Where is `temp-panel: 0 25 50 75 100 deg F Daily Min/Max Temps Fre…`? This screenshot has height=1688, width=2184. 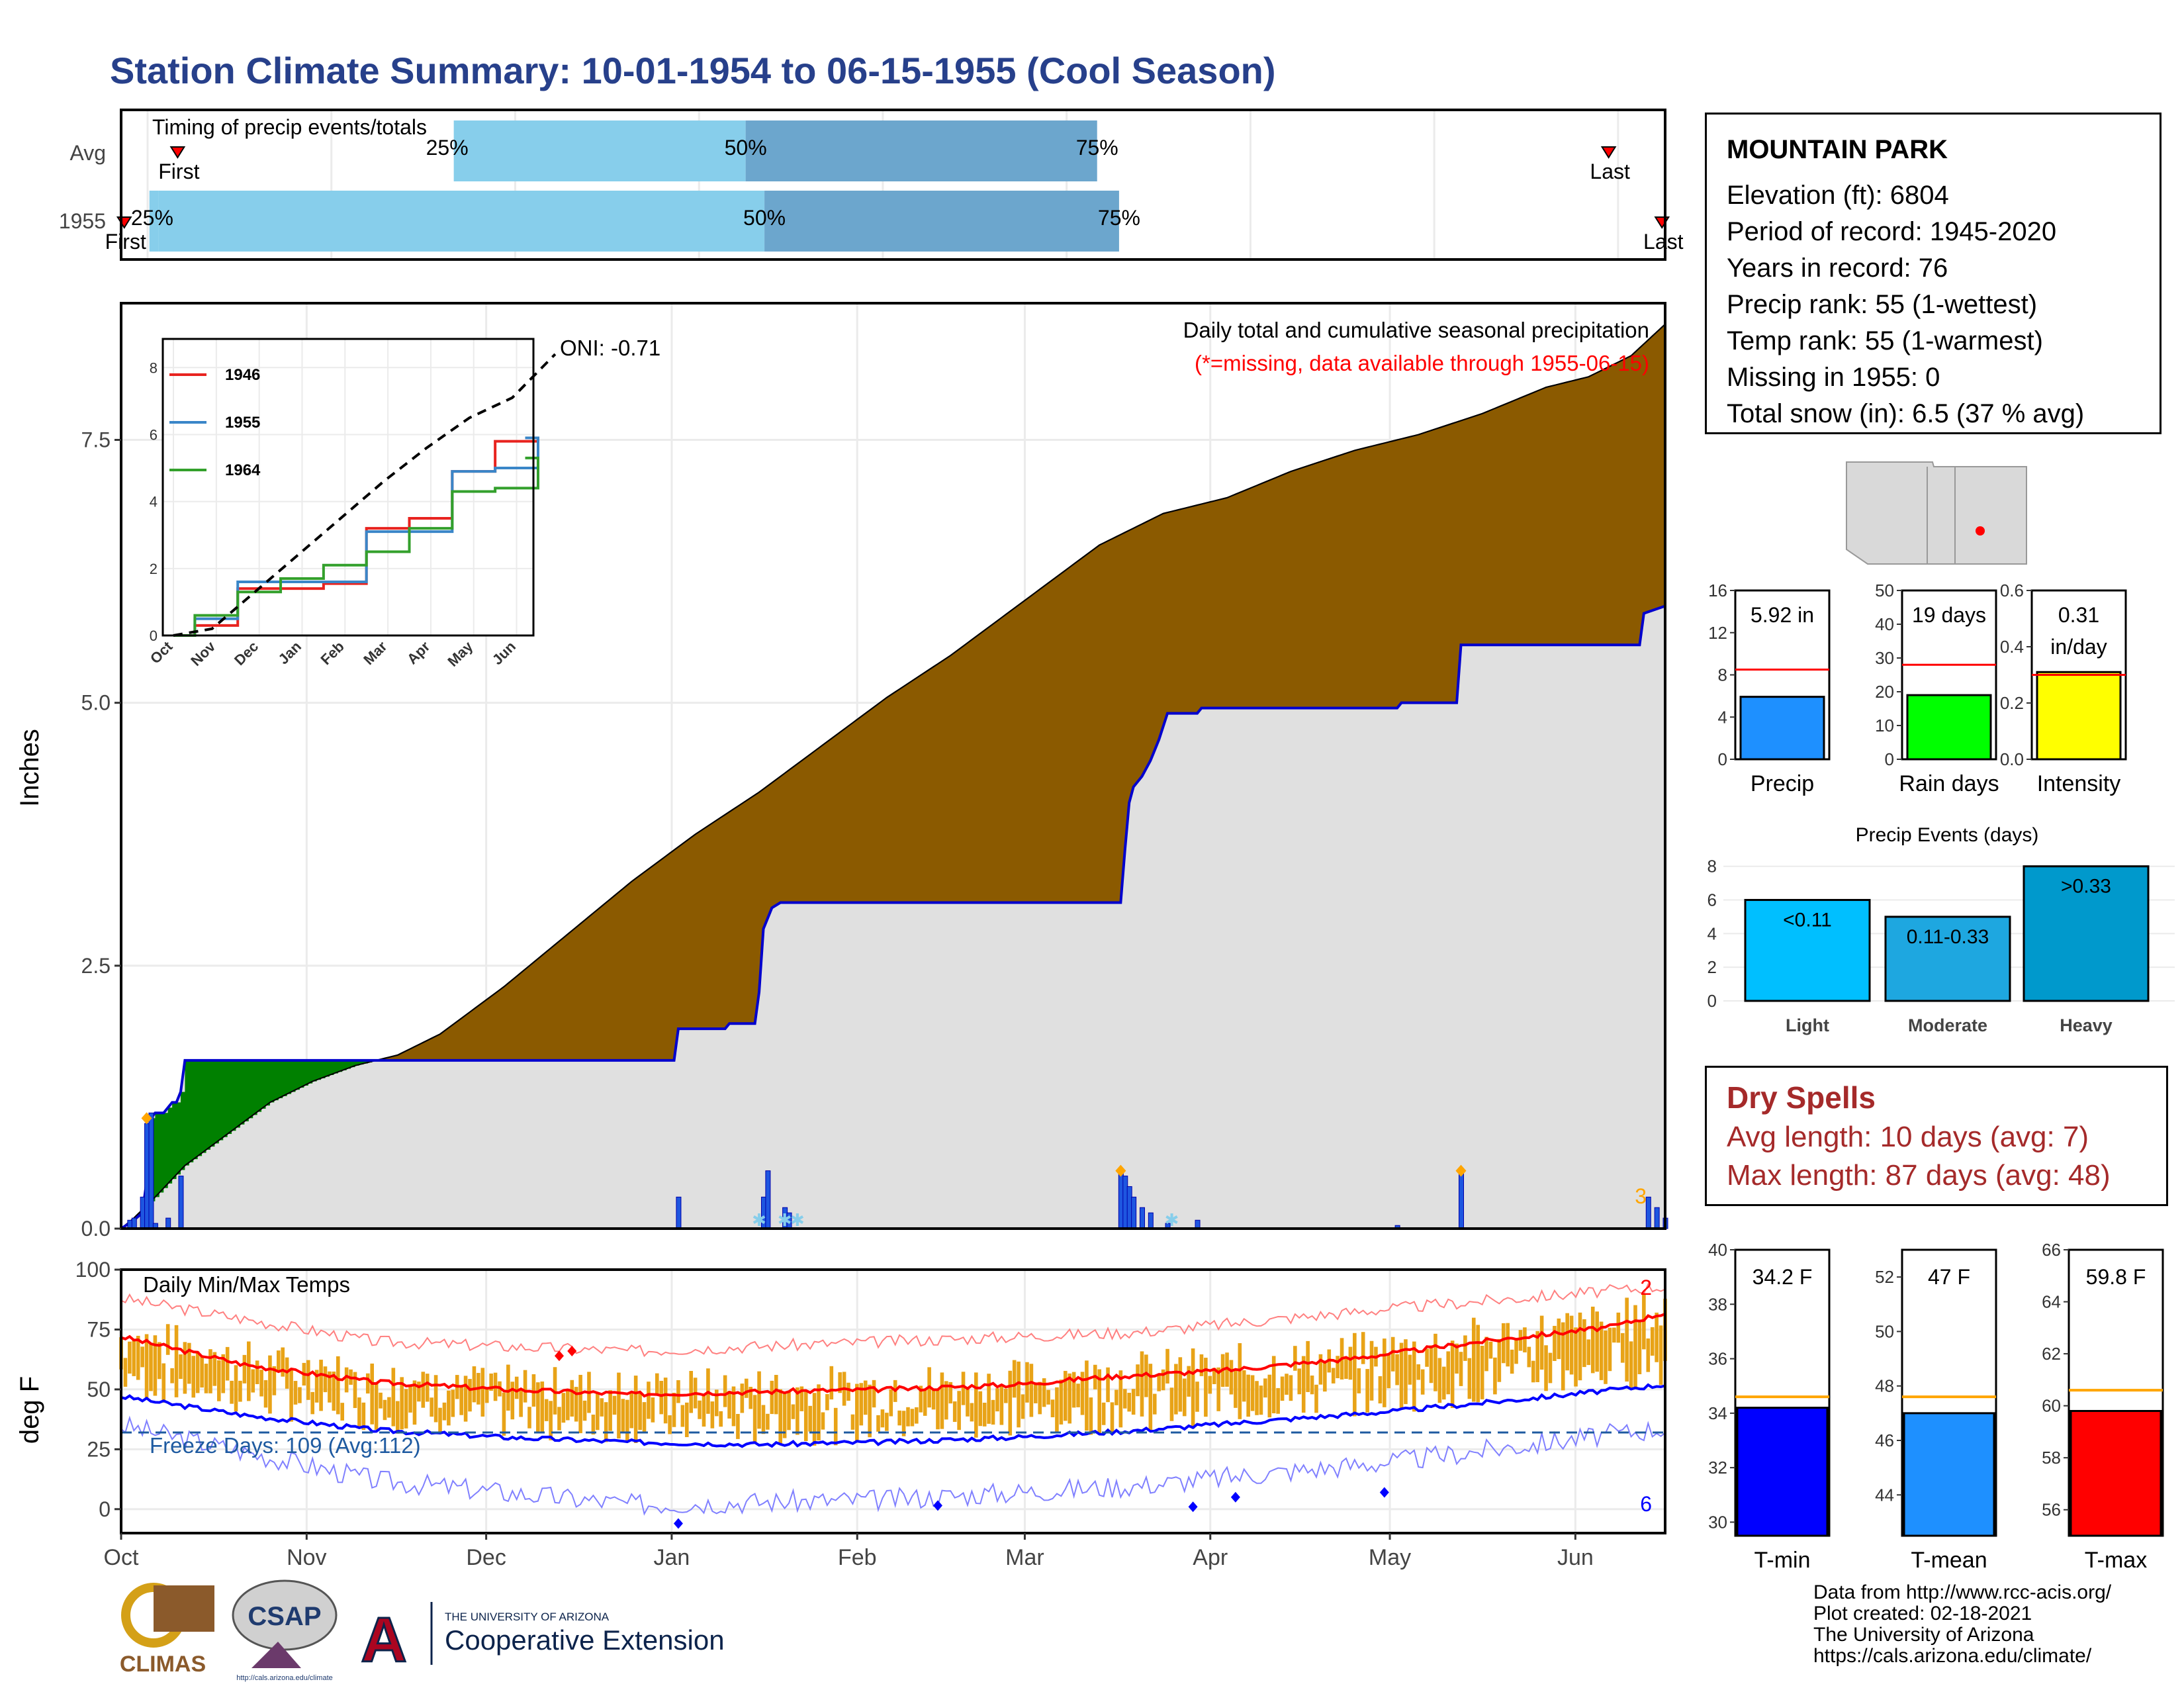 temp-panel: 0 25 50 75 100 deg F Daily Min/Max Temps Fre… is located at coordinates (841, 1414).